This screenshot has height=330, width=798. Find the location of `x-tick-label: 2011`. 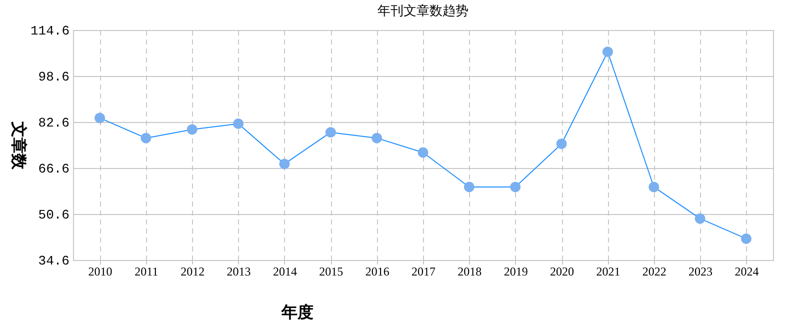

x-tick-label: 2011 is located at coordinates (146, 271).